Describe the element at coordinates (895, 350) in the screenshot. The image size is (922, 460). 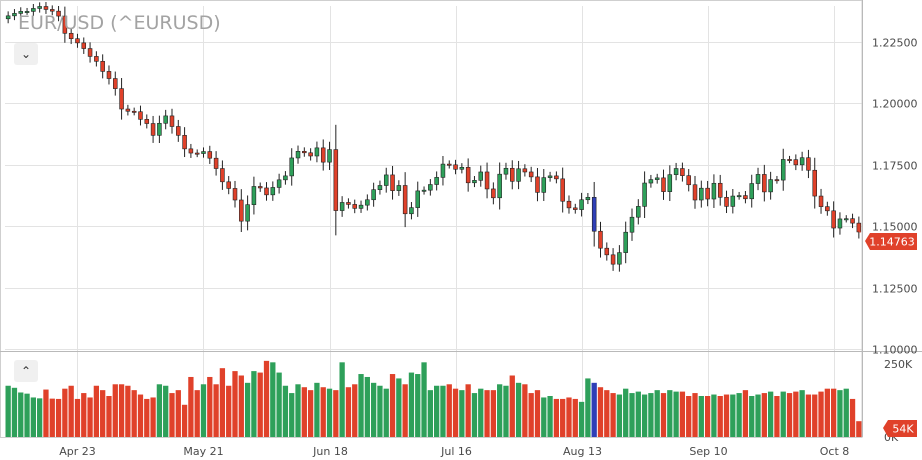
I see `price-tick-label: 1.10000` at that location.